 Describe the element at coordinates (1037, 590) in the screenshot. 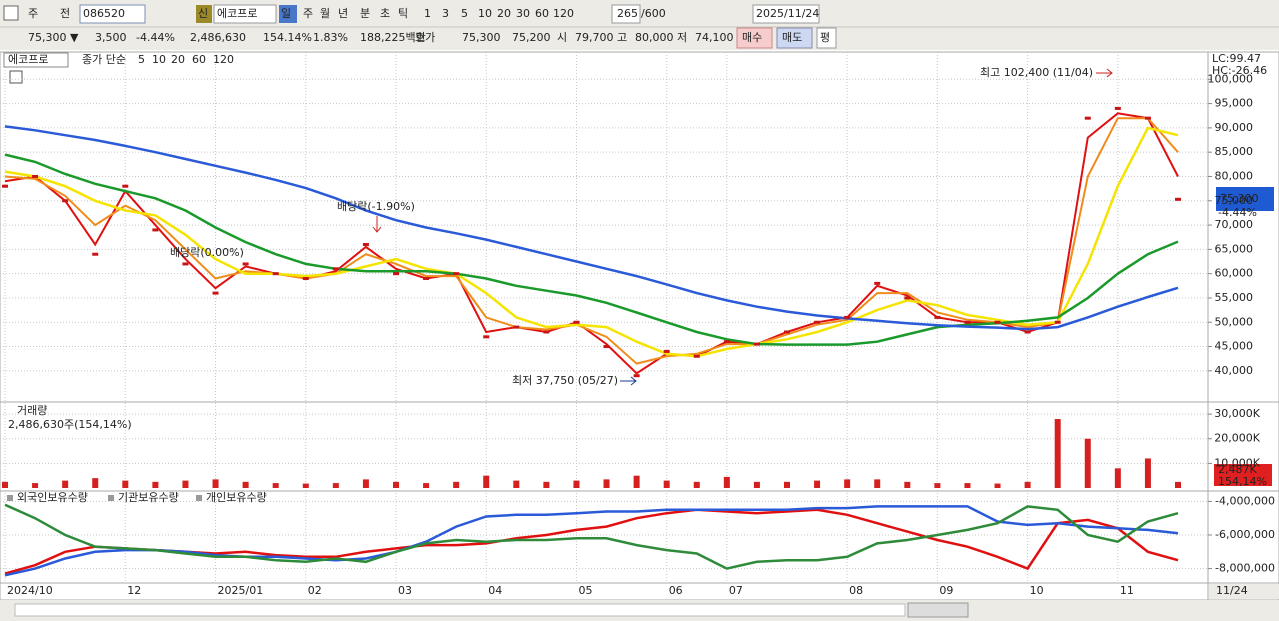

I see `x-tick-label: 10` at that location.